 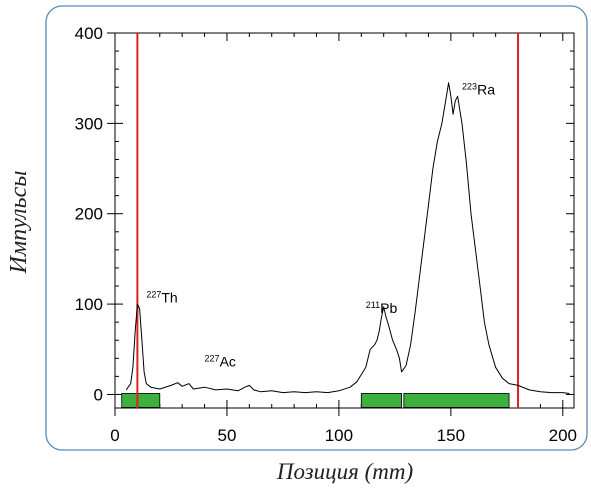 I want to click on peak-label: 211Pb, so click(x=382, y=308).